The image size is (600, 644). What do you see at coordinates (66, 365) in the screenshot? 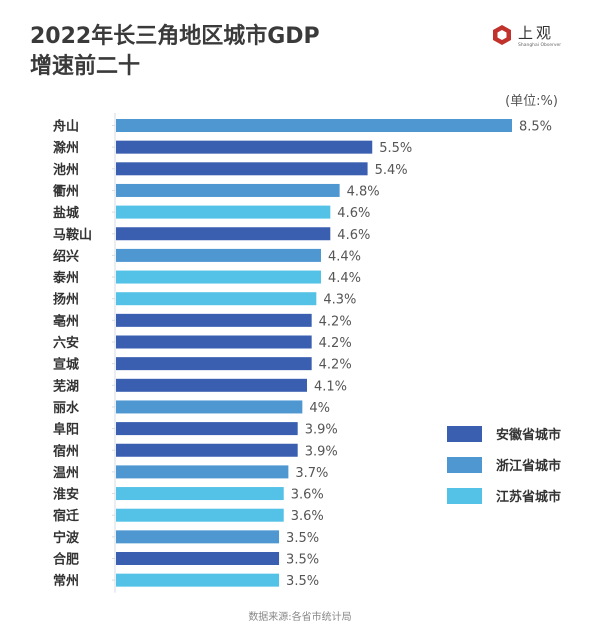
I see `category-label: 宣城` at bounding box center [66, 365].